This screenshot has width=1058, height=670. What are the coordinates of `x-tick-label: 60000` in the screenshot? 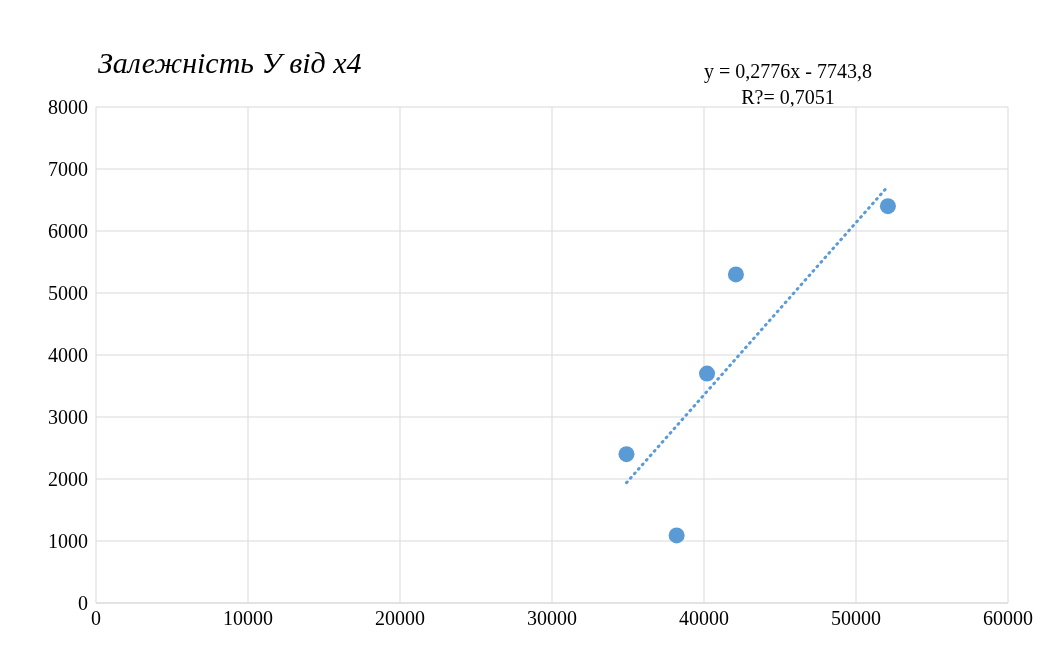 It's located at (1008, 618).